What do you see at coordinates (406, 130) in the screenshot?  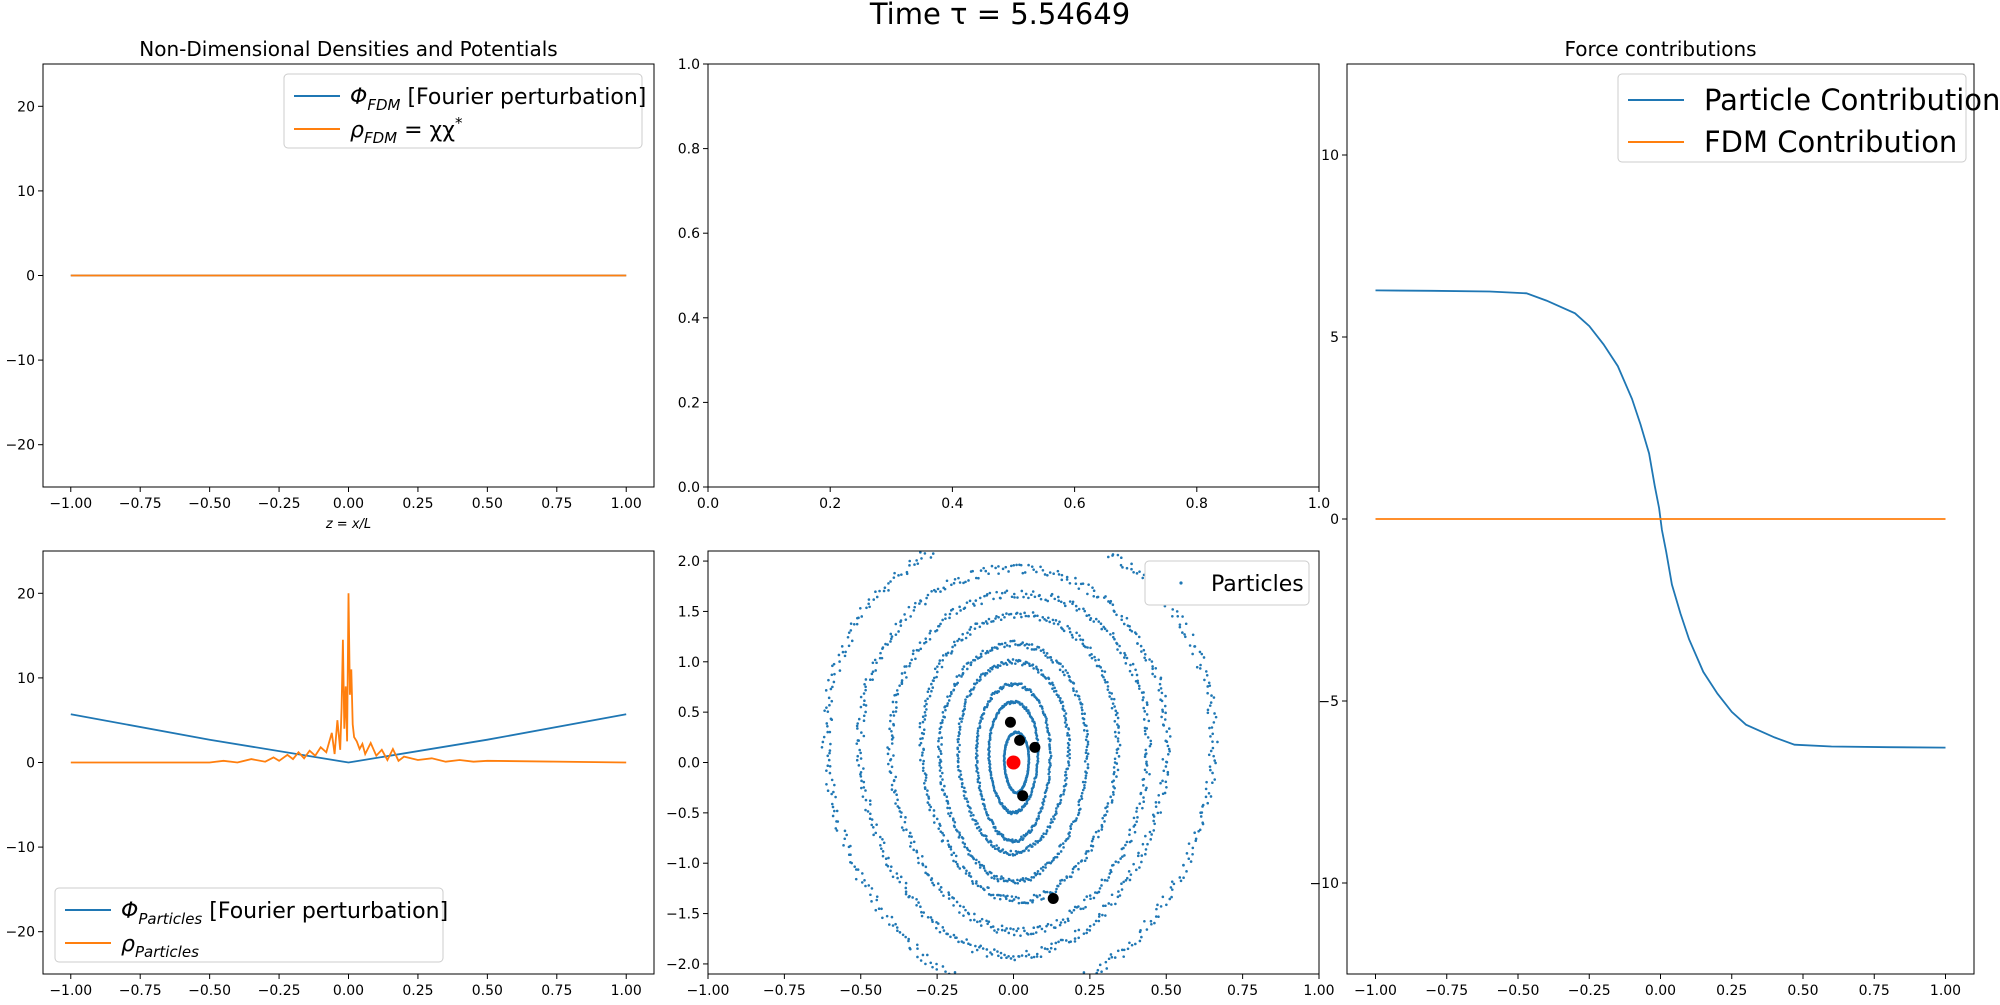 I see `ax1-legend-label: ρFDM = χχ*` at bounding box center [406, 130].